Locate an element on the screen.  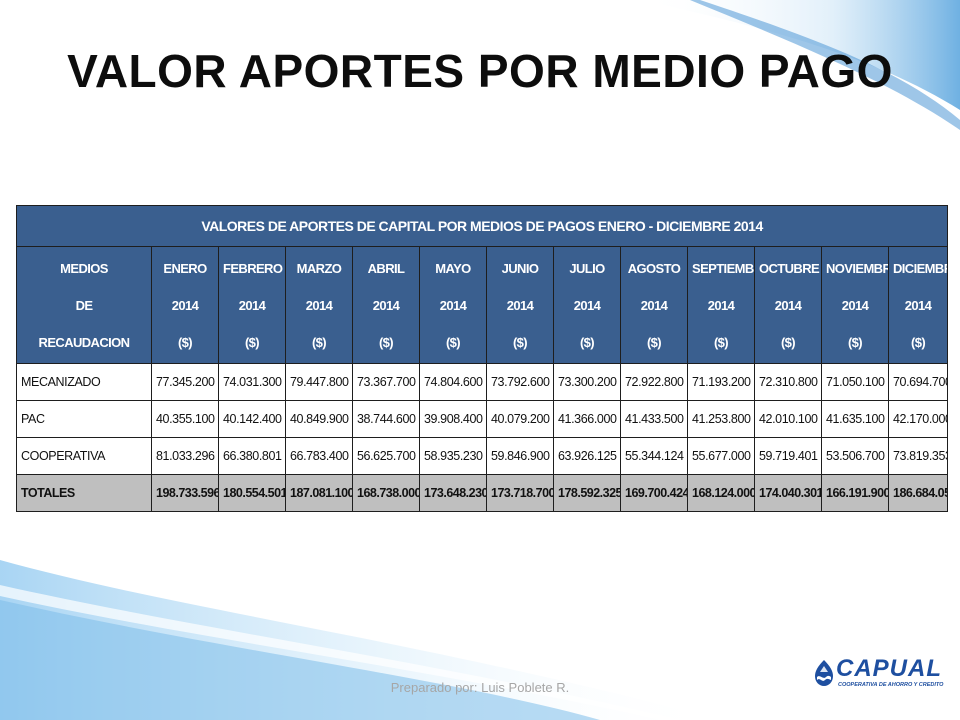
table-cell: 72.310.800 is located at coordinates (788, 382).